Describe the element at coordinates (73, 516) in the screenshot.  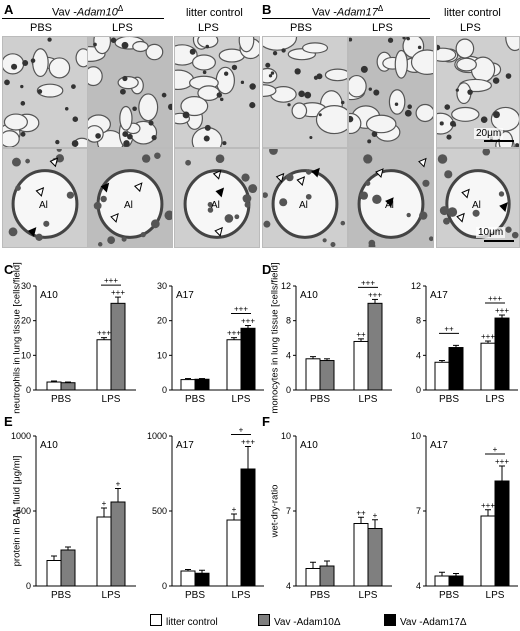
I see `chart-E1: 0 500 1000 A10 PBS LPS + +` at that location.